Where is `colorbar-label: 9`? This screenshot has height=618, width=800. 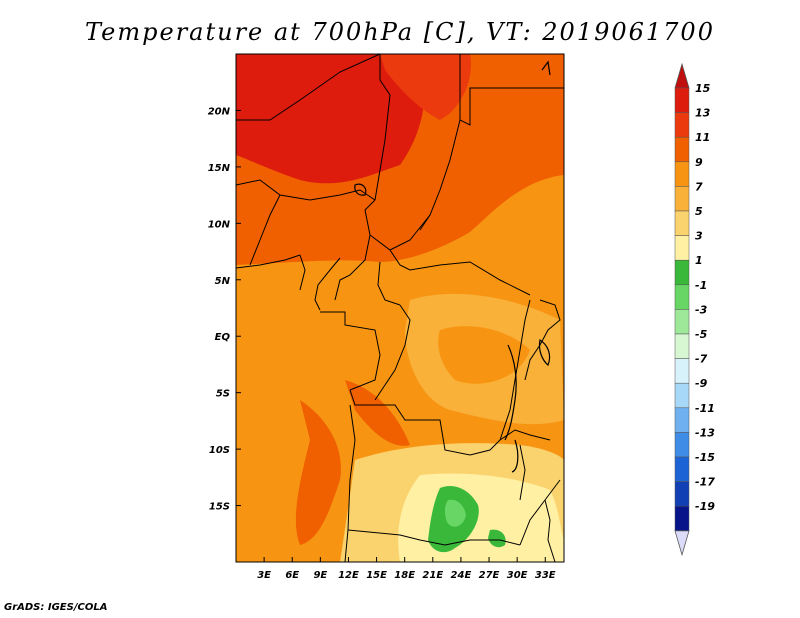
colorbar-label: 9 is located at coordinates (699, 162).